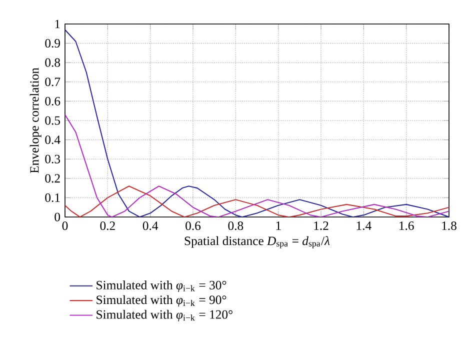 This screenshot has width=474, height=354. Describe the element at coordinates (150, 225) in the screenshot. I see `x-tick-label: 0.4` at that location.